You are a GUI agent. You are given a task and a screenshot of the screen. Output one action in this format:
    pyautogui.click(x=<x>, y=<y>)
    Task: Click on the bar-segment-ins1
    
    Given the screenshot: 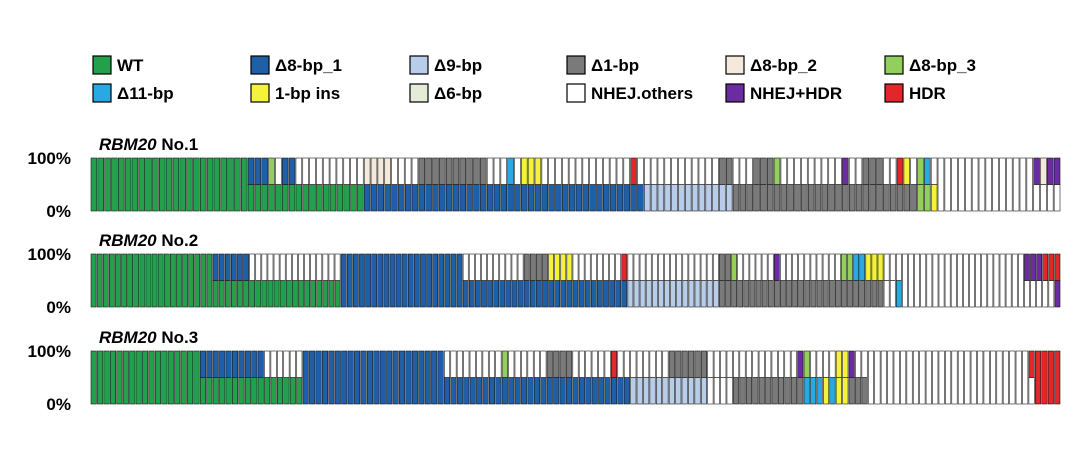 What is the action you would take?
    pyautogui.click(x=557, y=267)
    